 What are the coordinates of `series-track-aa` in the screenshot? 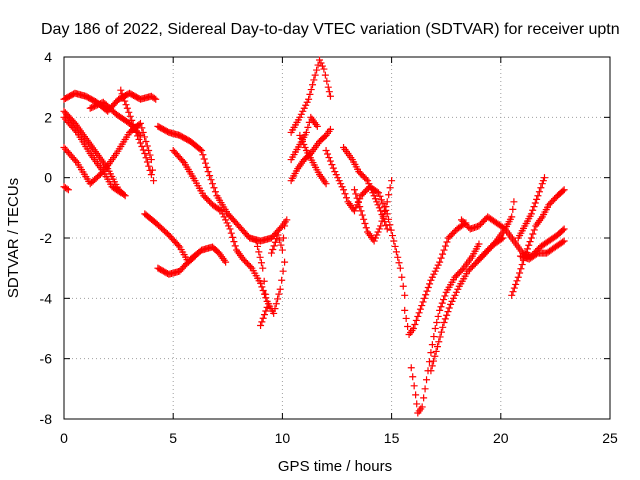 It's located at (531, 208).